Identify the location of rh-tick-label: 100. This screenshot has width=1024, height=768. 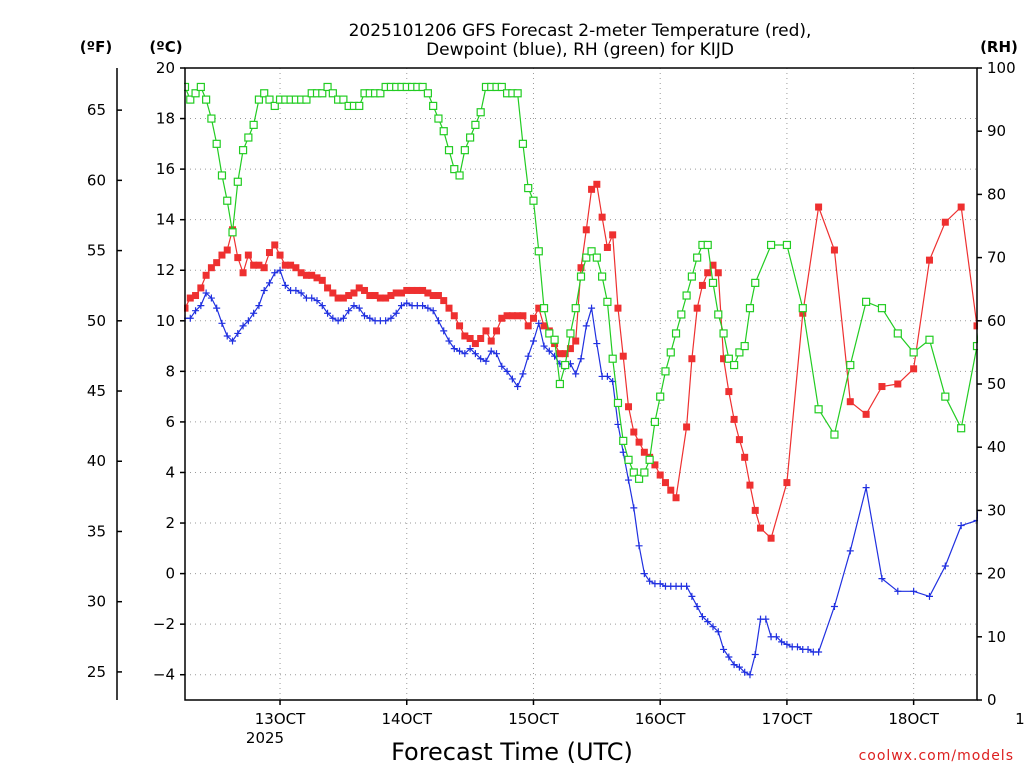
(1001, 68).